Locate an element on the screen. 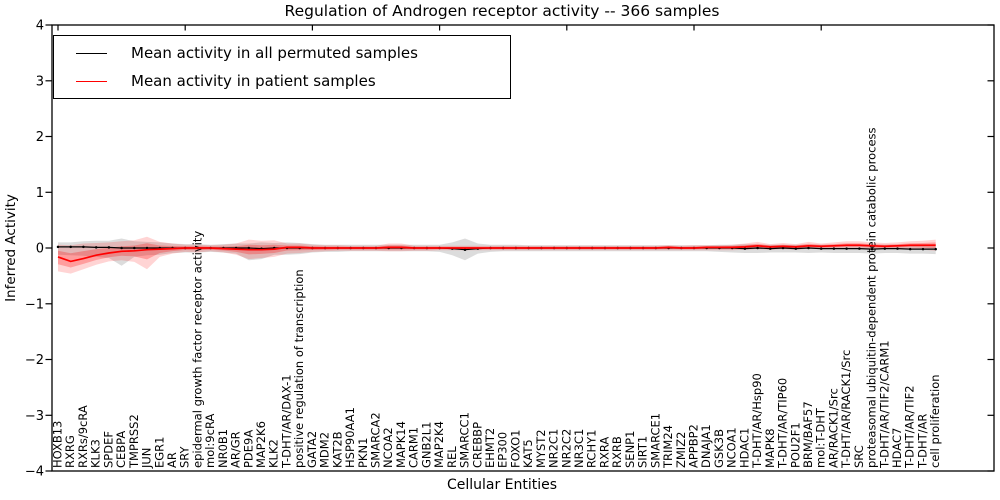 Image resolution: width=1000 pixels, height=500 pixels. x-tick-label: MYST2 is located at coordinates (541, 448).